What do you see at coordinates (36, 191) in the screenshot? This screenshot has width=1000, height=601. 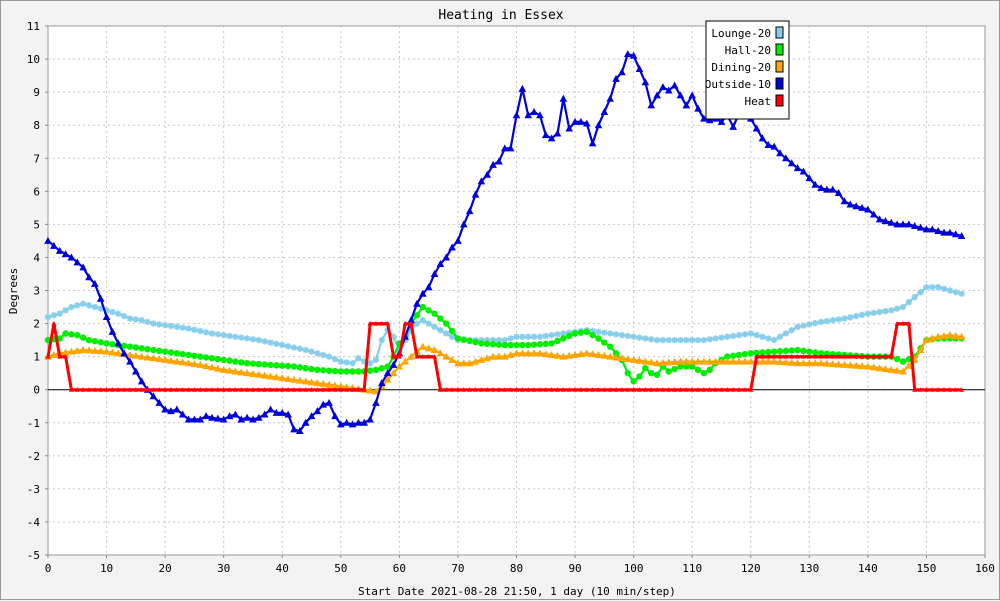 I see `y-tick-label: 6` at bounding box center [36, 191].